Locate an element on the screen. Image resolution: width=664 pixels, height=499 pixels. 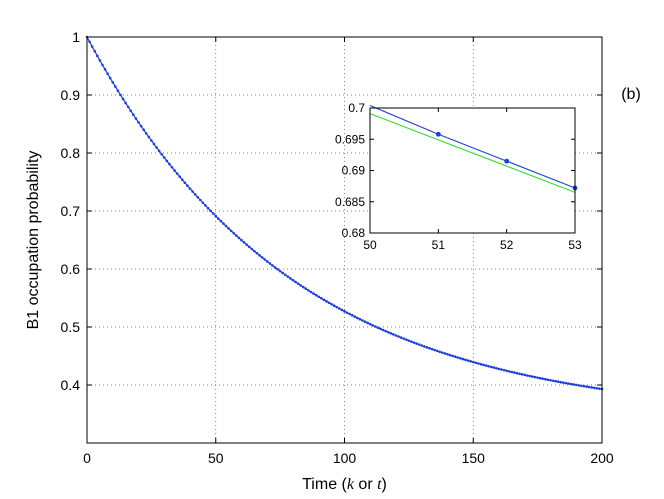
inset-y-tick-label: 0.7 is located at coordinates (356, 108).